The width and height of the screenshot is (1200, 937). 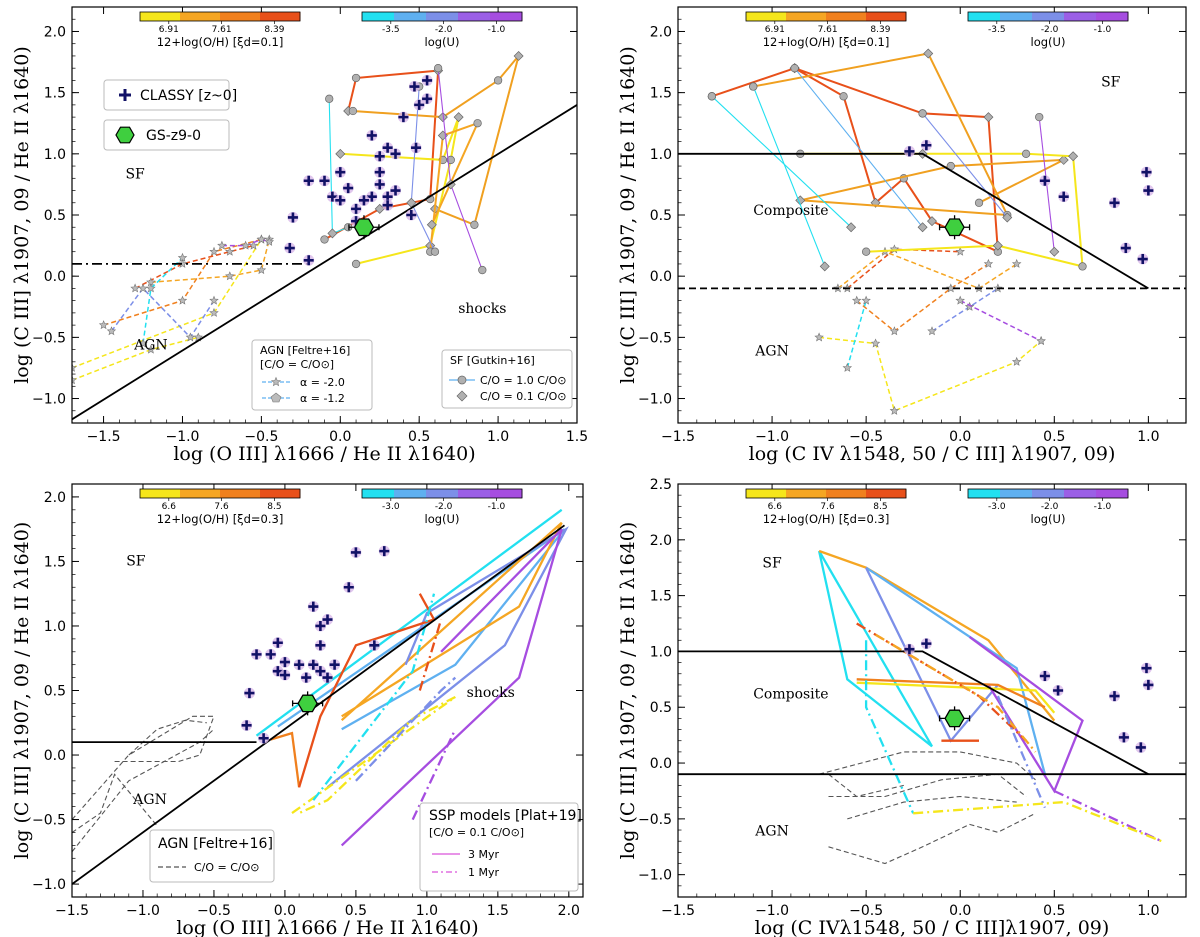 What do you see at coordinates (628, 215) in the screenshot?
I see `y-axis-label: log (C III] λ1907, 09 / He II λ1640)` at bounding box center [628, 215].